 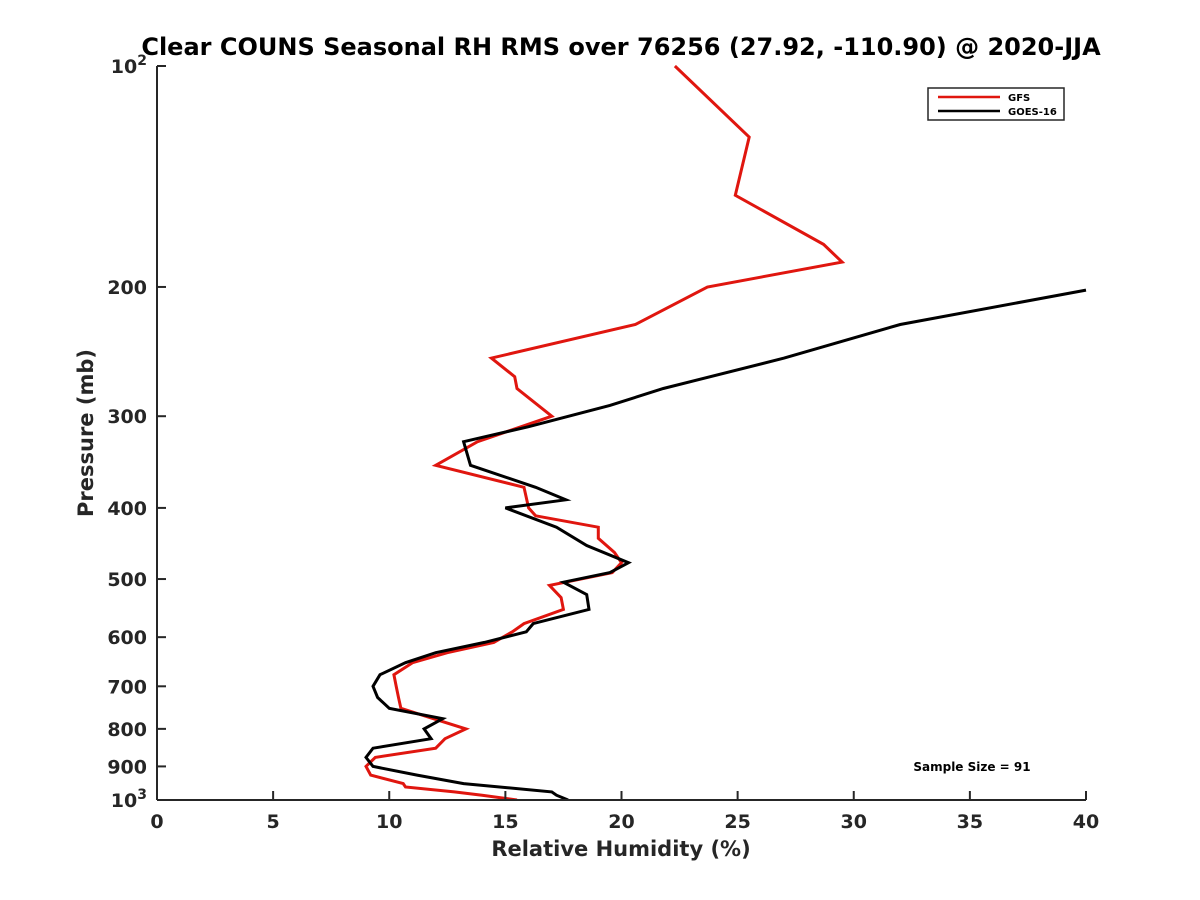 I want to click on y-tick-label: 200, so click(x=127, y=288).